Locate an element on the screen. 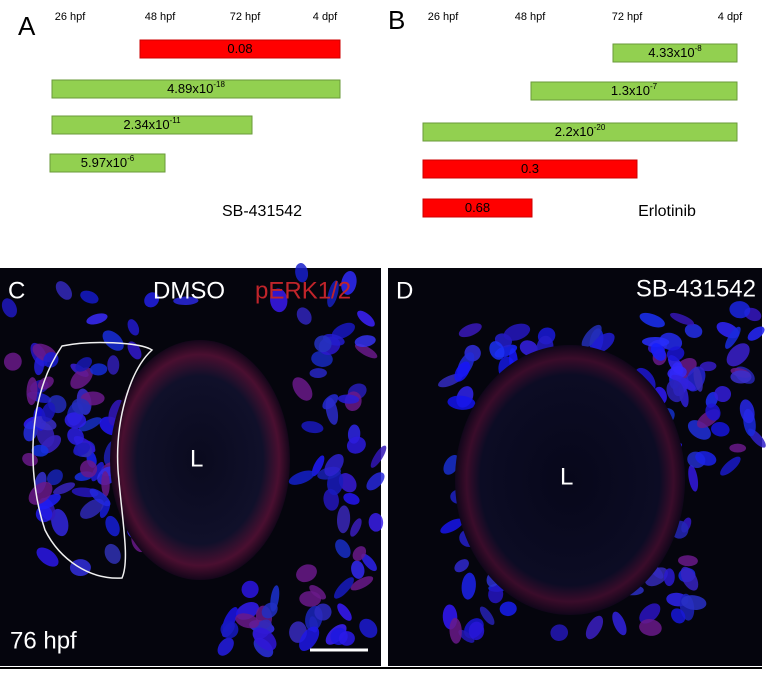 The image size is (768, 681). panel-label: C is located at coordinates (16, 290).